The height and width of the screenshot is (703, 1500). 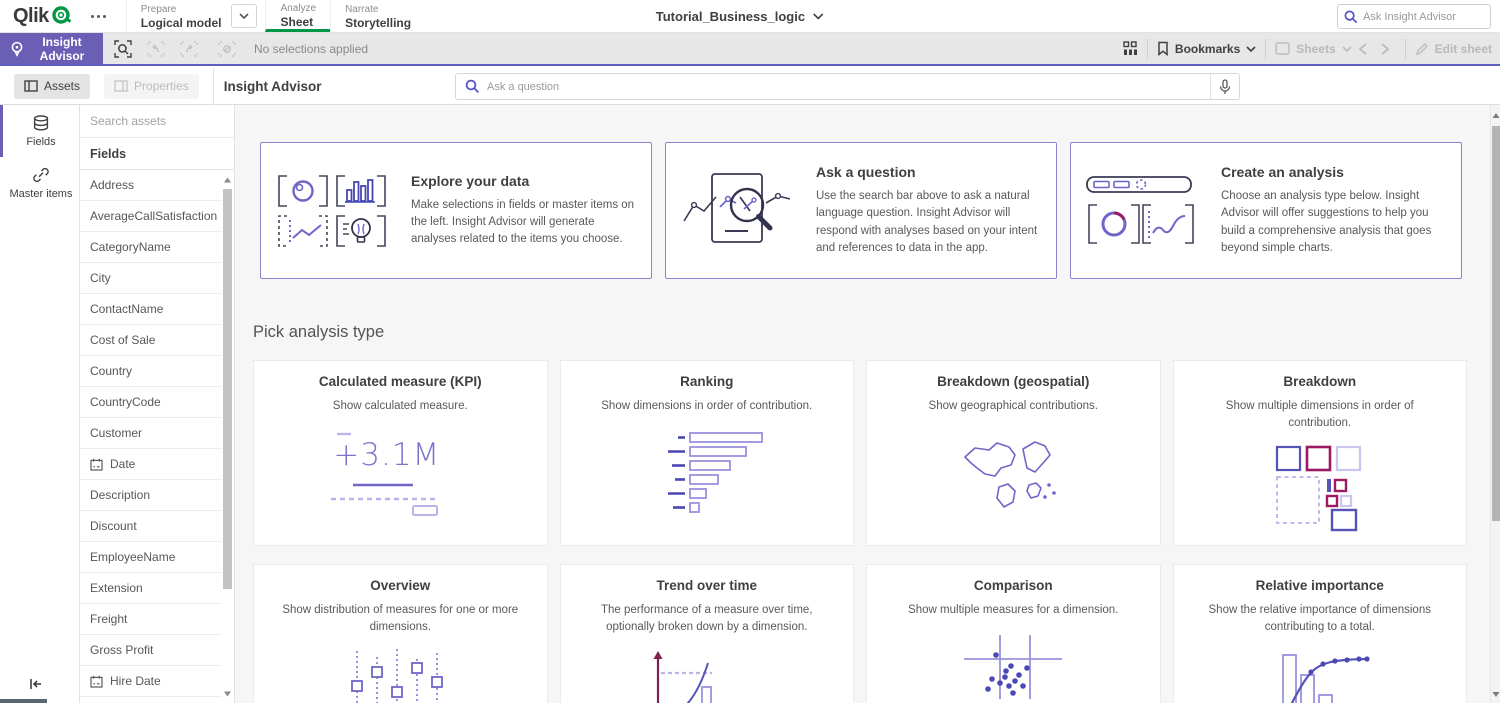 I want to click on field-item-address: Address, so click(x=151, y=185).